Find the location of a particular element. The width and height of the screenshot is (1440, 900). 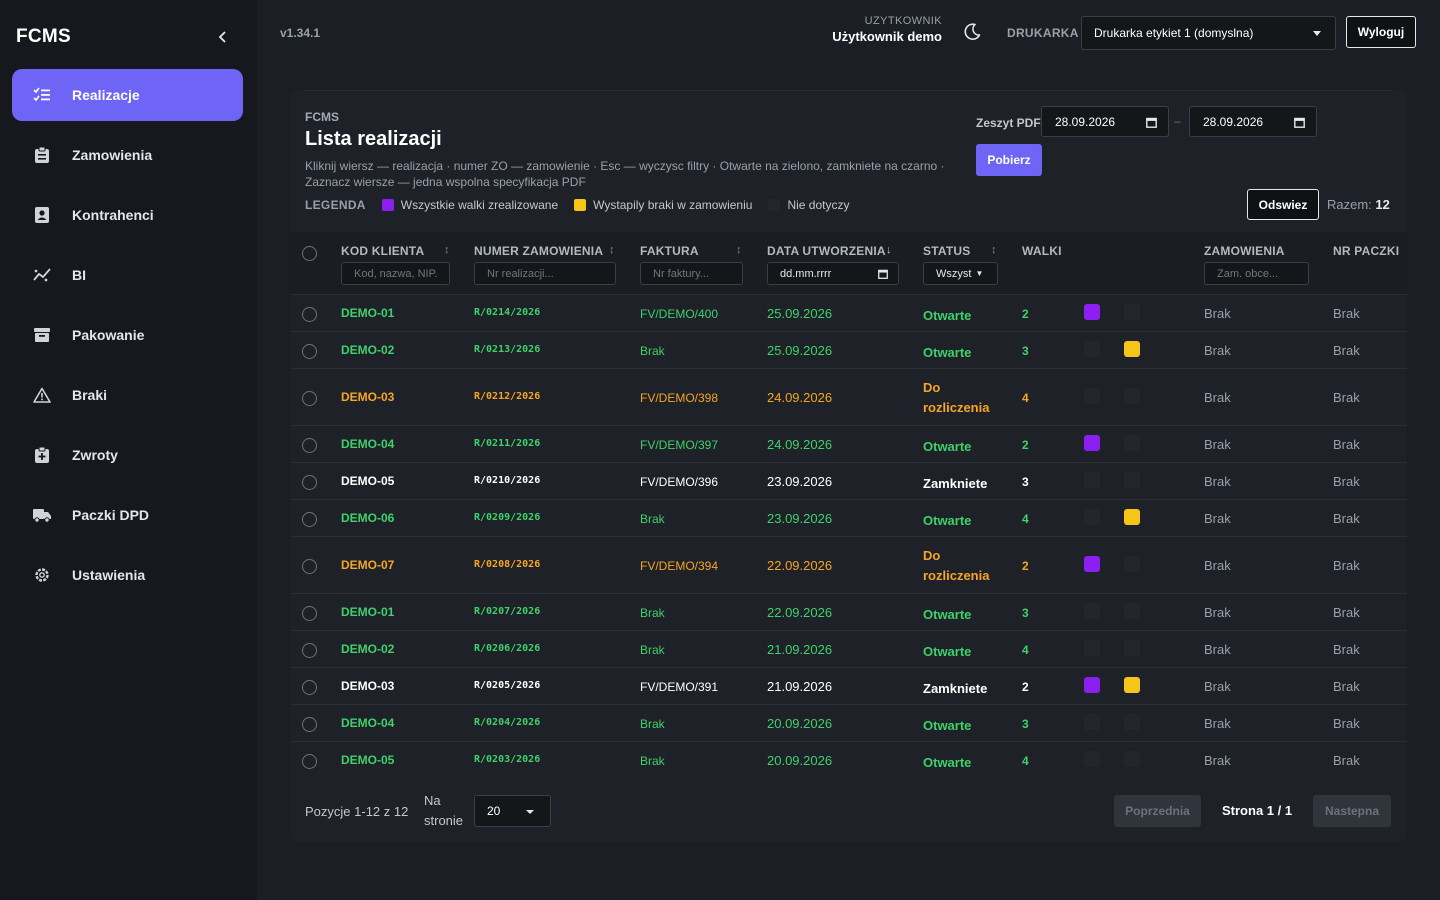

logout-button: Wyloguj is located at coordinates (1381, 32).